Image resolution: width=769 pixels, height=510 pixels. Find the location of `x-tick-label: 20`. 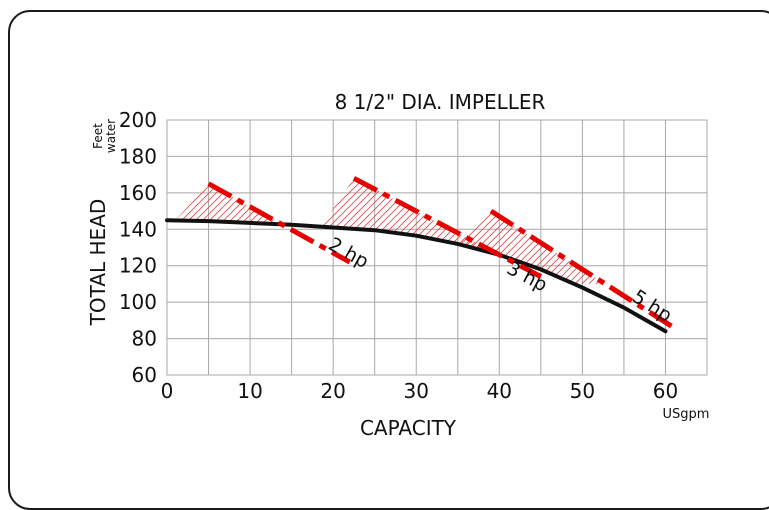

x-tick-label: 20 is located at coordinates (332, 391).